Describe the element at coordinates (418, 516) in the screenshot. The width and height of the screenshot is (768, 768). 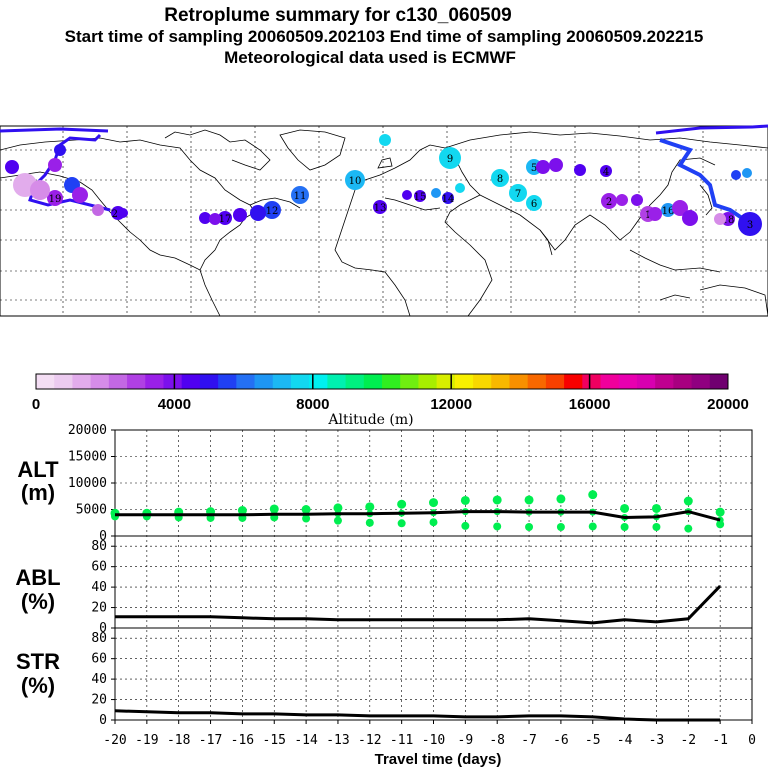
I see `alt-series-line` at that location.